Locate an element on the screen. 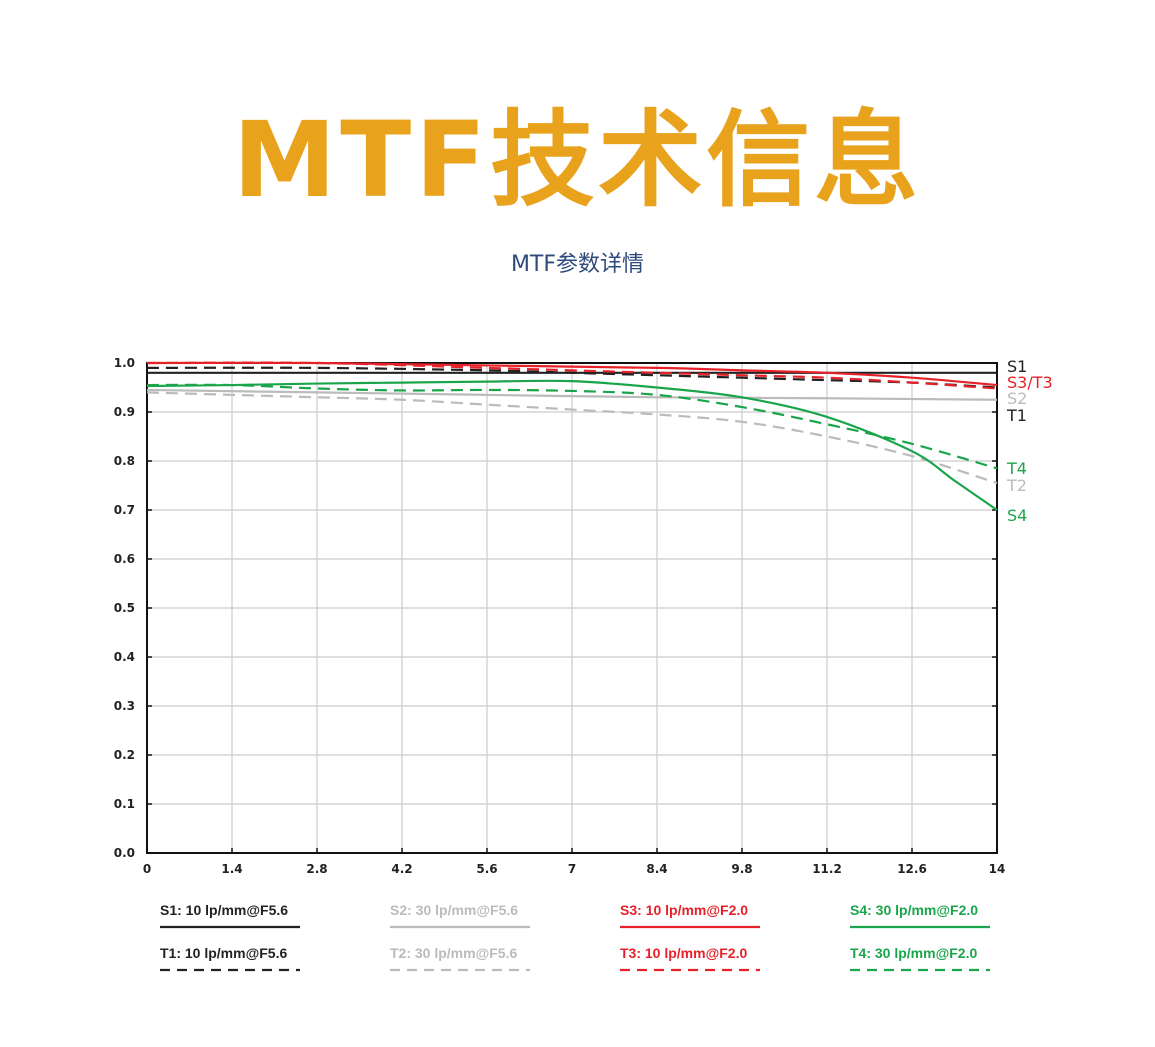 The height and width of the screenshot is (1047, 1155). x-tick-label: 11.2 is located at coordinates (827, 869).